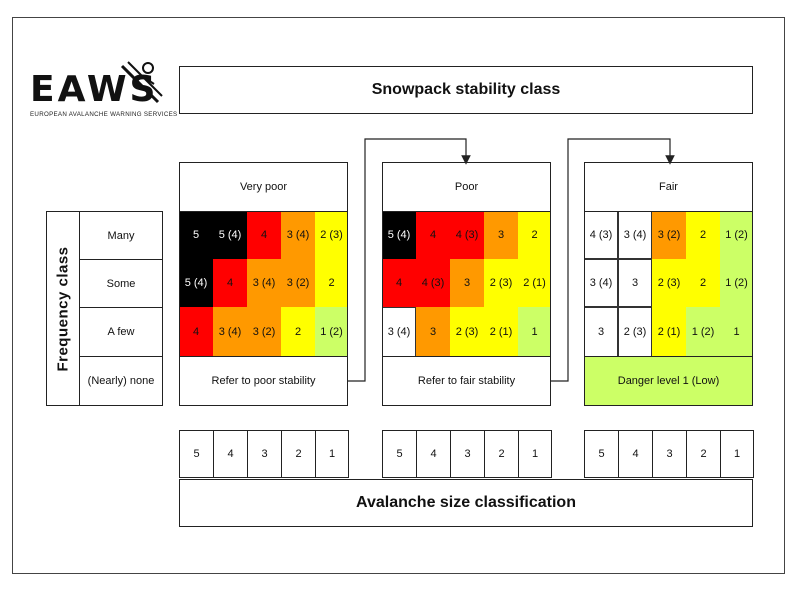  I want to click on frequency-row-many: Many, so click(121, 235).